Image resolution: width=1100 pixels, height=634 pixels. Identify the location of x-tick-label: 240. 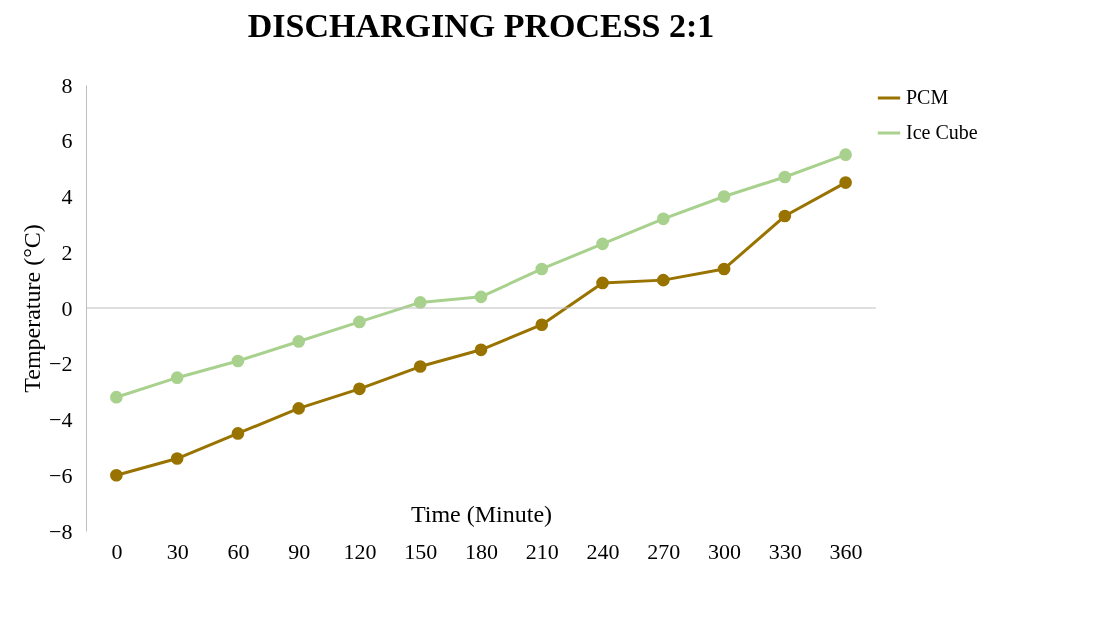
(603, 551).